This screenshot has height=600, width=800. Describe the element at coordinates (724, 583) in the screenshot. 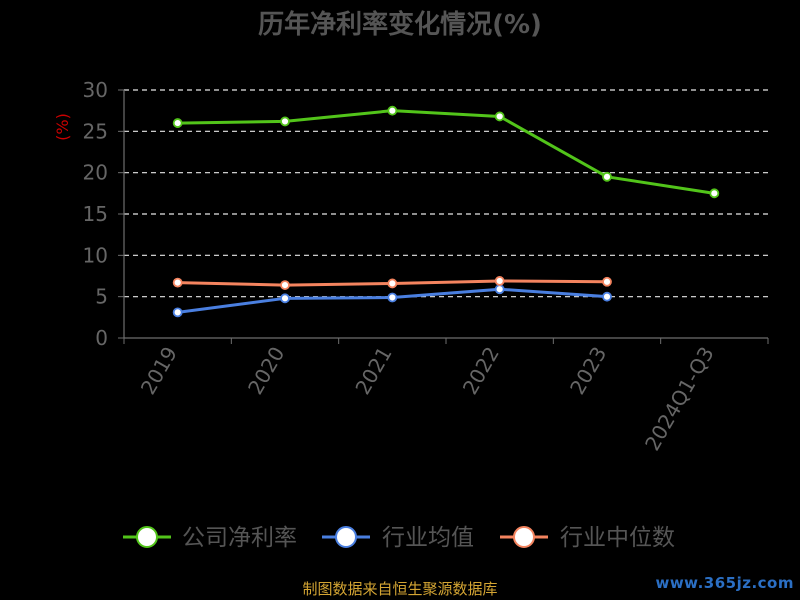

I see `watermark: www.365jz.com` at that location.